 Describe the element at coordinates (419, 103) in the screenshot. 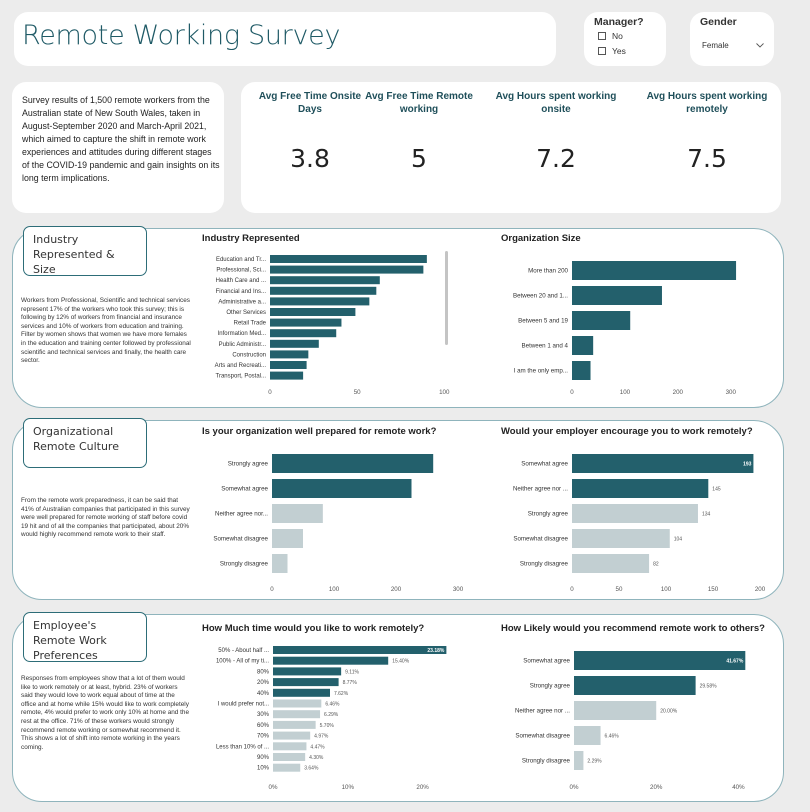

I see `kpi-label: Avg Free Time Remote working` at that location.